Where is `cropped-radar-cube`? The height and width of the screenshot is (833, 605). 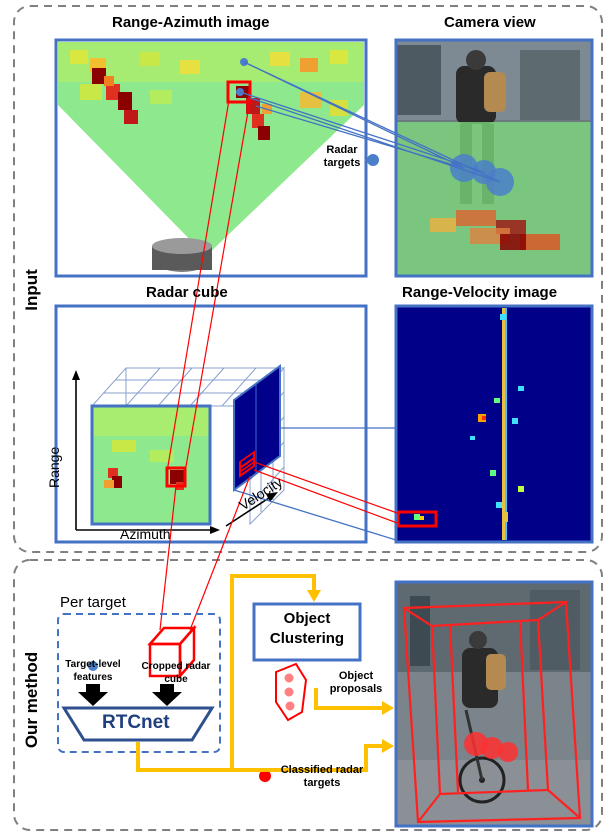
cropped-radar-cube is located at coordinates (172, 652).